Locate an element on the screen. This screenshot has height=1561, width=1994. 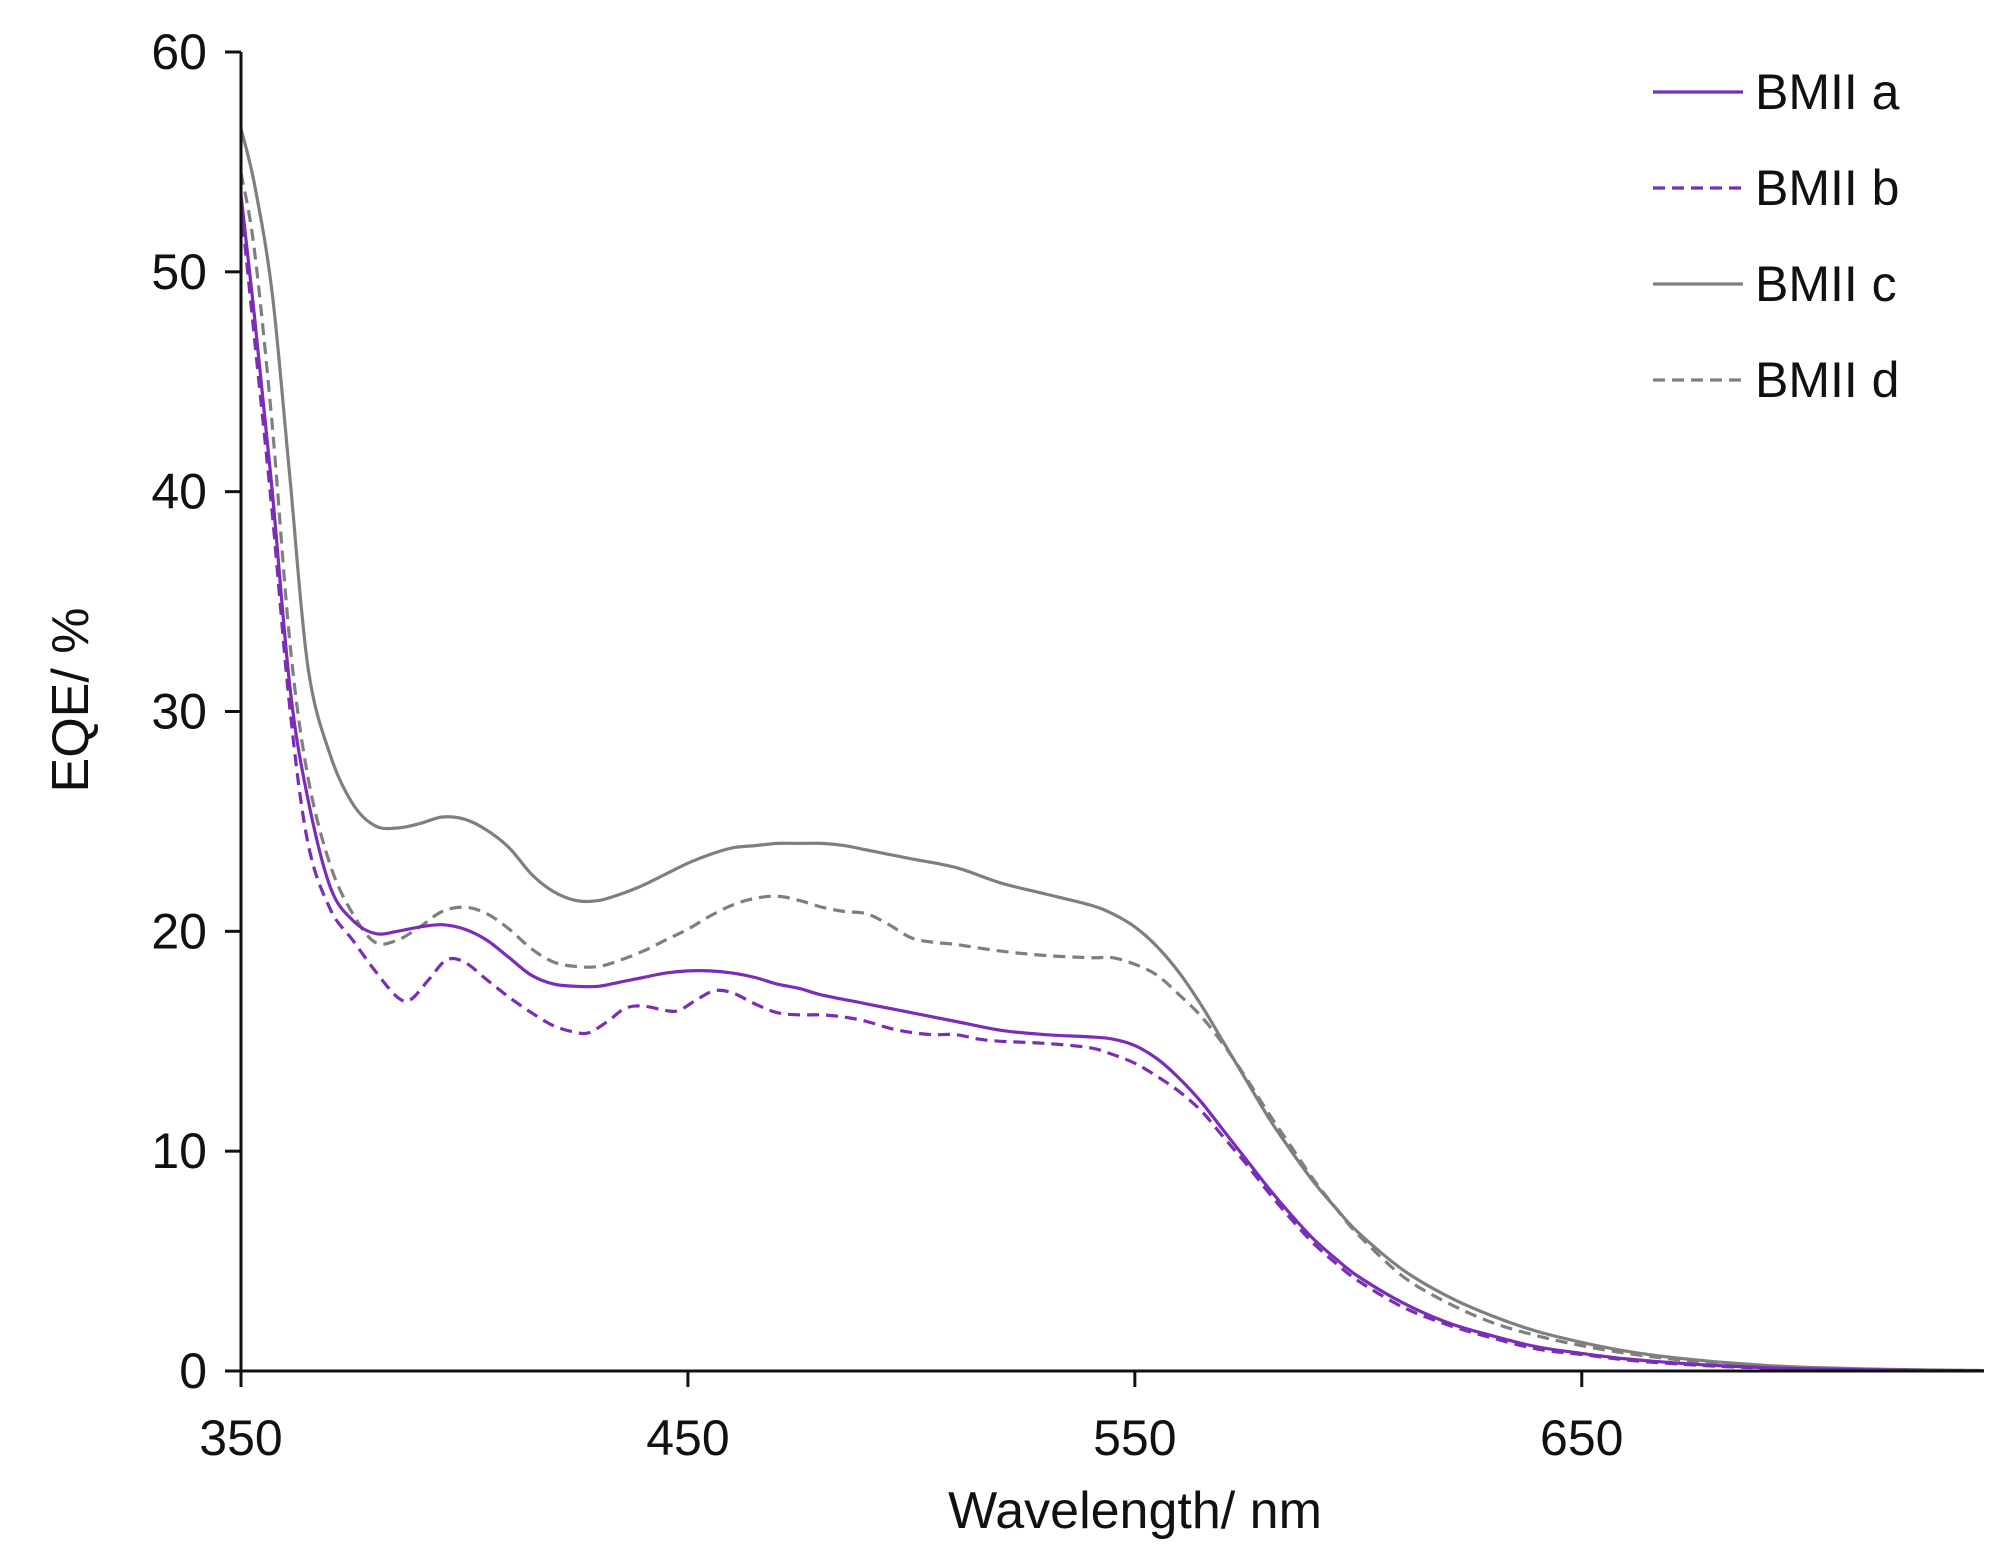
y-tick-label: 60 is located at coordinates (179, 52).